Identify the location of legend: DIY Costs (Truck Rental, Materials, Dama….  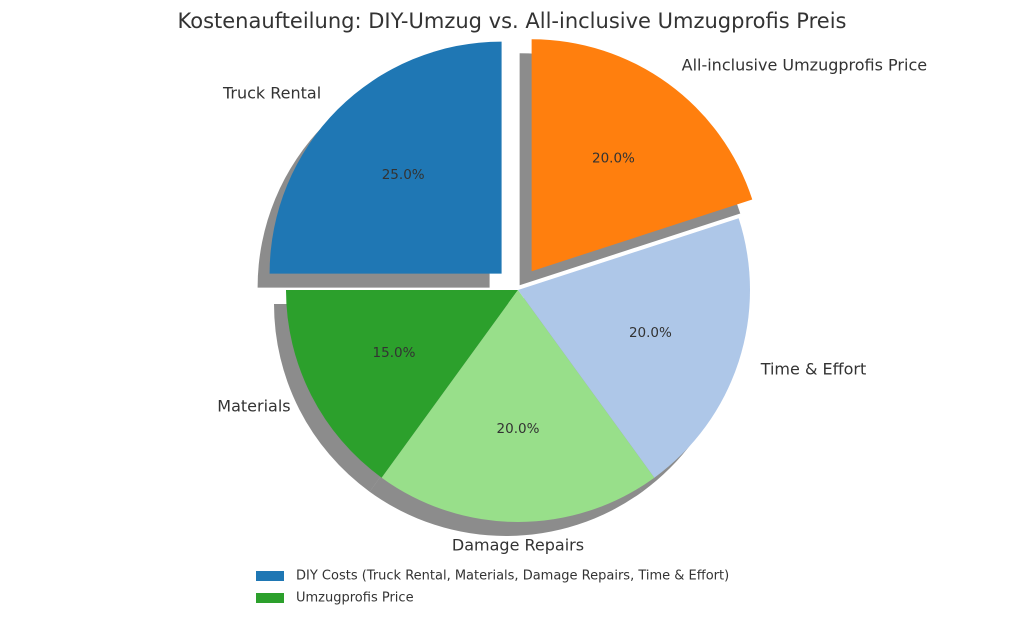
(492, 587).